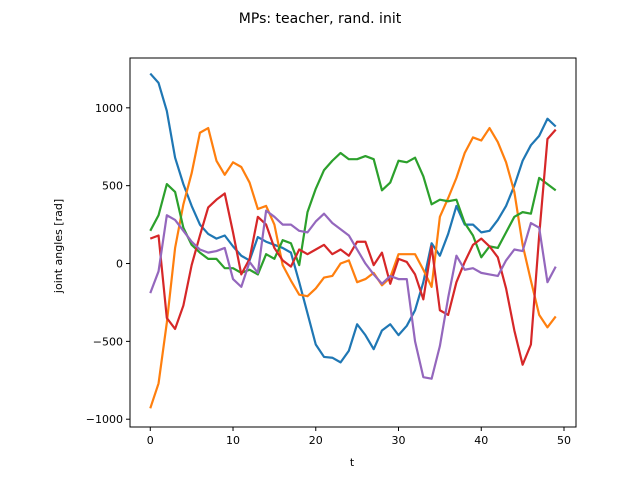 The image size is (640, 480). I want to click on x-tick-label: 10, so click(233, 440).